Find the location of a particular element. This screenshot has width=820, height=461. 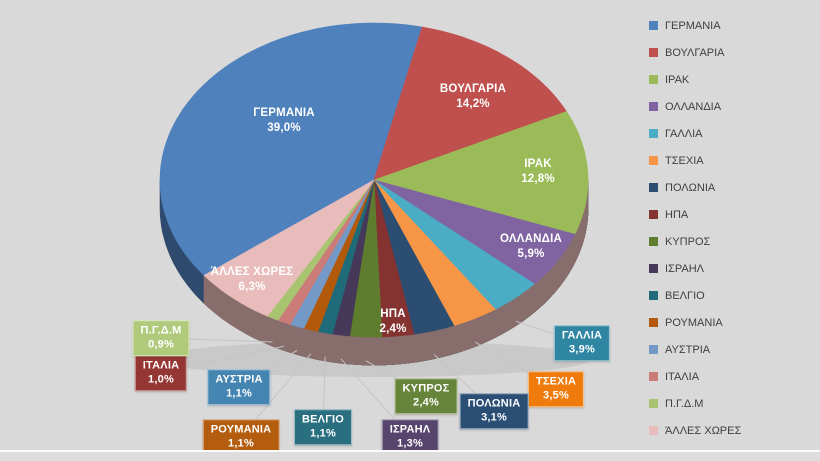

legend-label: ΑΥΣΤΡΙΑ is located at coordinates (688, 349).